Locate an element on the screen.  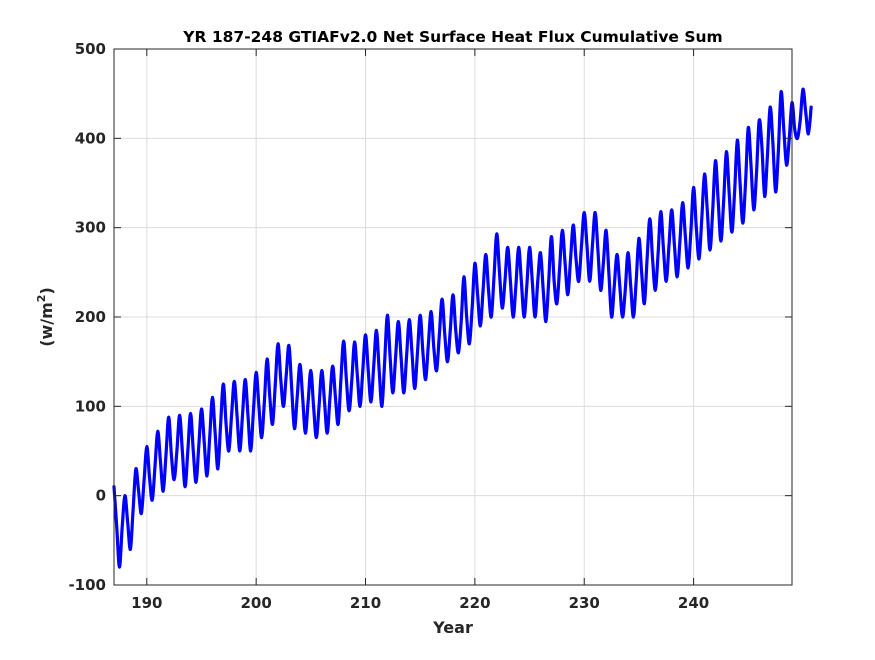
y-axis-label: (w/m2) is located at coordinates (45, 317).